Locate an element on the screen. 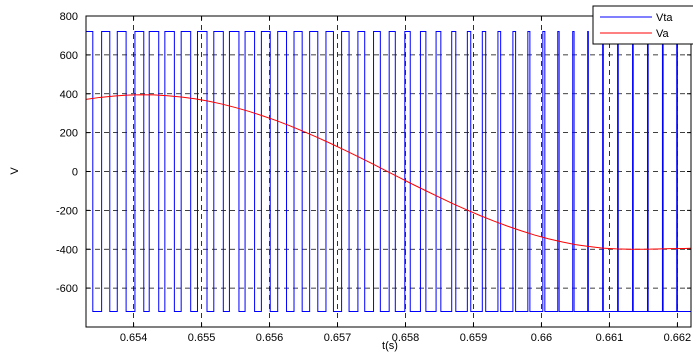 The image size is (693, 357). legend-label-vta: Vta is located at coordinates (664, 18).